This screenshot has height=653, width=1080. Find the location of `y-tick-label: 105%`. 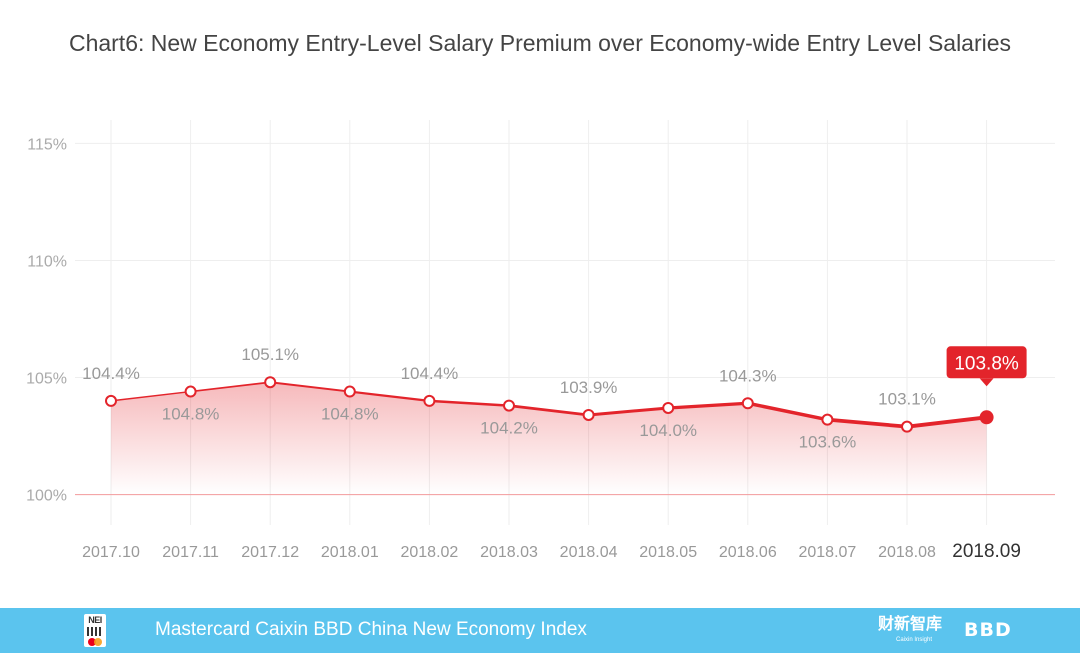

y-tick-label: 105% is located at coordinates (46, 379).